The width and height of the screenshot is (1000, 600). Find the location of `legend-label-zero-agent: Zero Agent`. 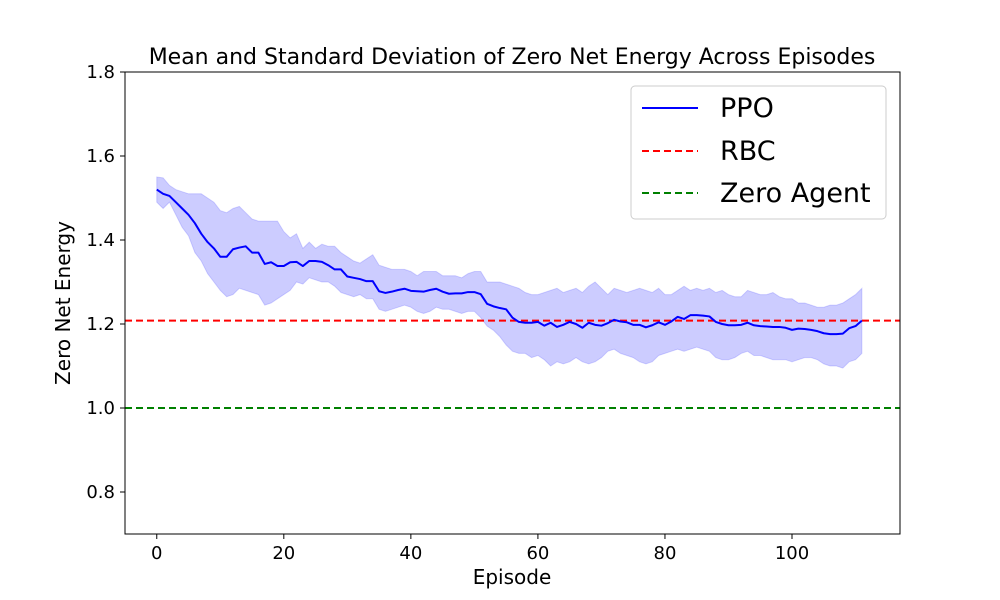

legend-label-zero-agent: Zero Agent is located at coordinates (795, 193).